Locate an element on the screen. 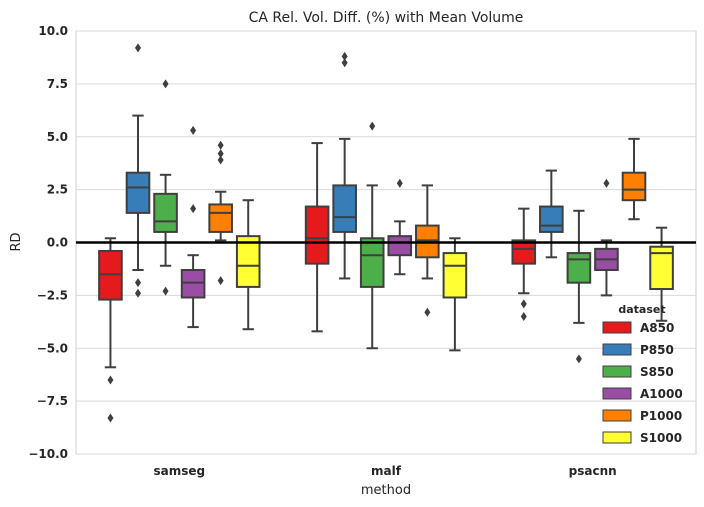 This screenshot has width=704, height=507. y-axis-label: RD is located at coordinates (16, 241).